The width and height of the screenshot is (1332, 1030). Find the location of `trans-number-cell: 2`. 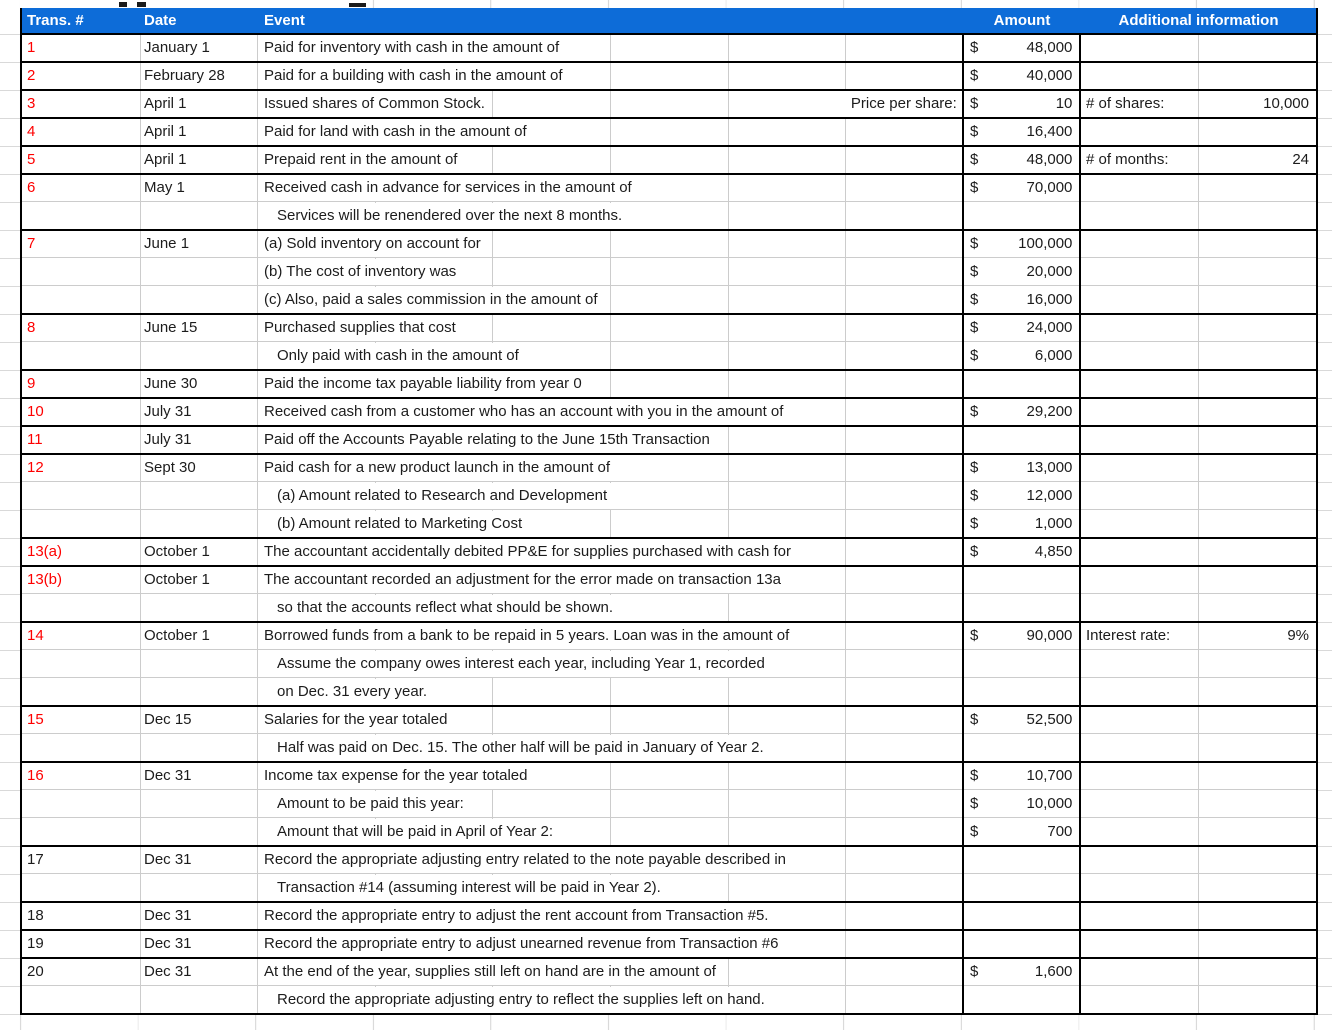

trans-number-cell: 2 is located at coordinates (31, 76).